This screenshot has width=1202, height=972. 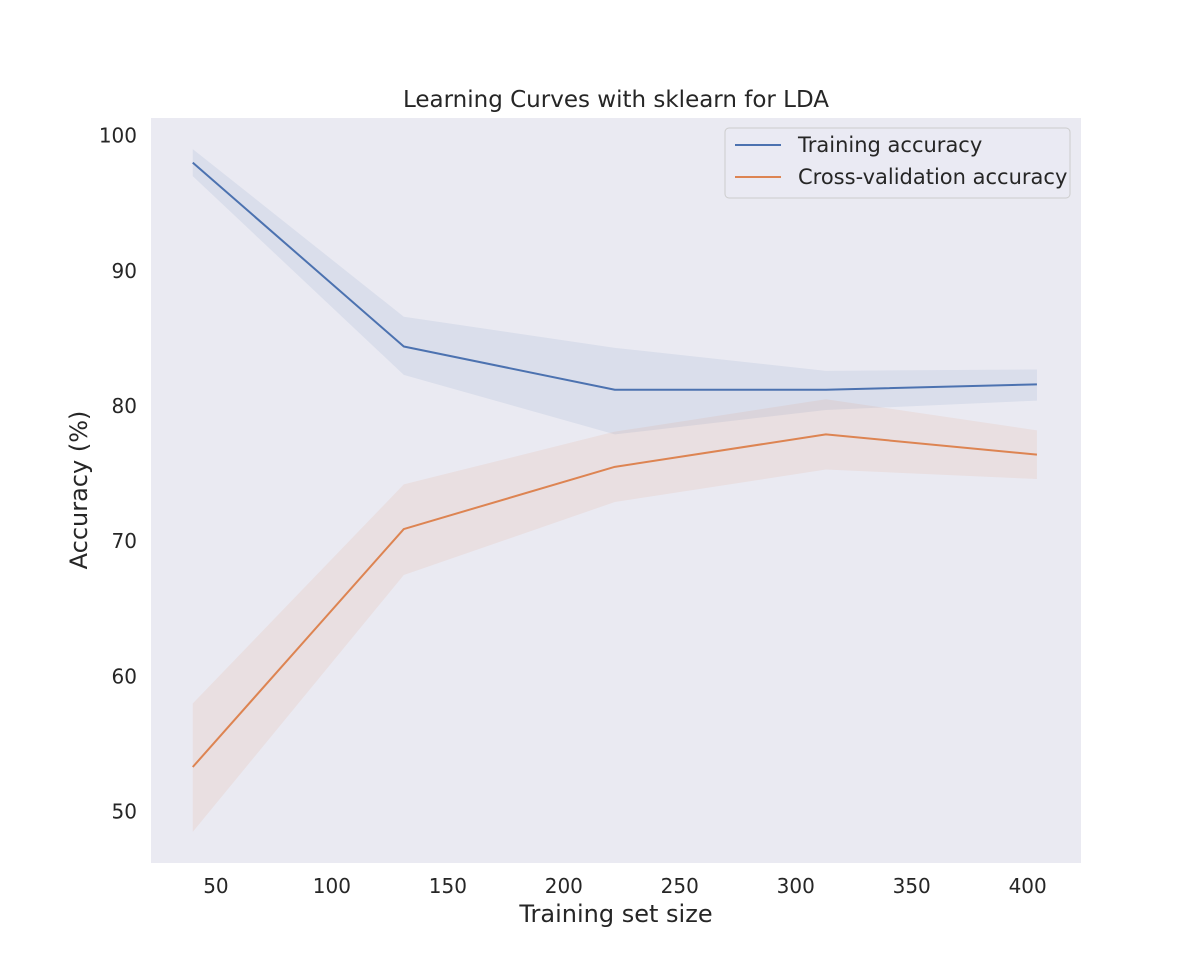 I want to click on y-tick-label: 70, so click(x=124, y=541).